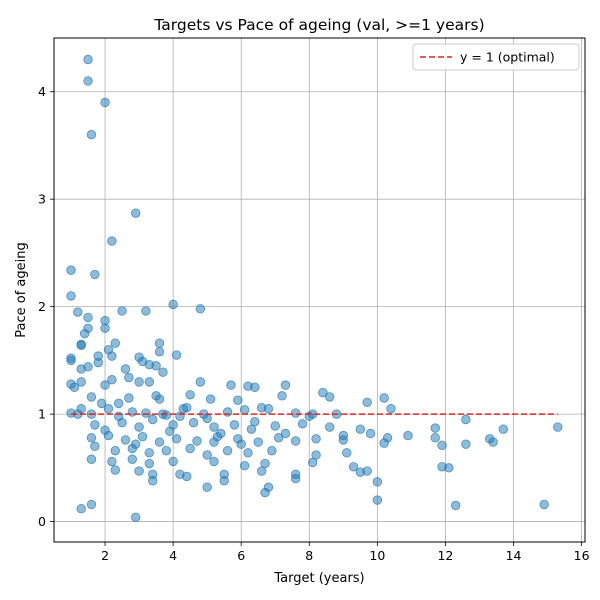 This screenshot has height=600, width=600. I want to click on x-tick-label: 8, so click(309, 555).